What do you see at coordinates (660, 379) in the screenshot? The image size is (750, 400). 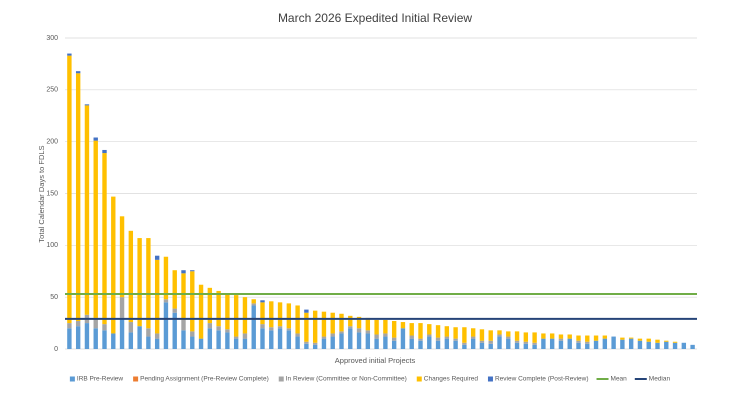 I see `legend-label: Median` at bounding box center [660, 379].